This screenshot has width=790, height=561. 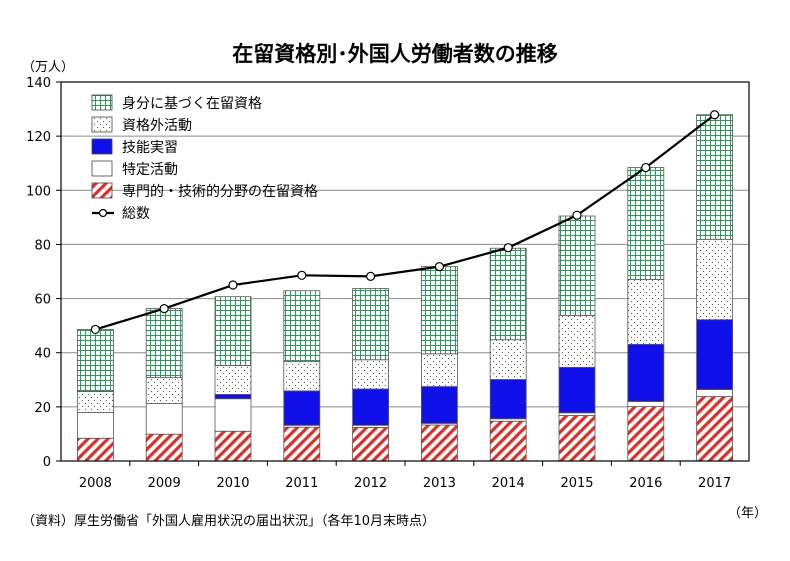 I want to click on total-point-2010, so click(x=233, y=285).